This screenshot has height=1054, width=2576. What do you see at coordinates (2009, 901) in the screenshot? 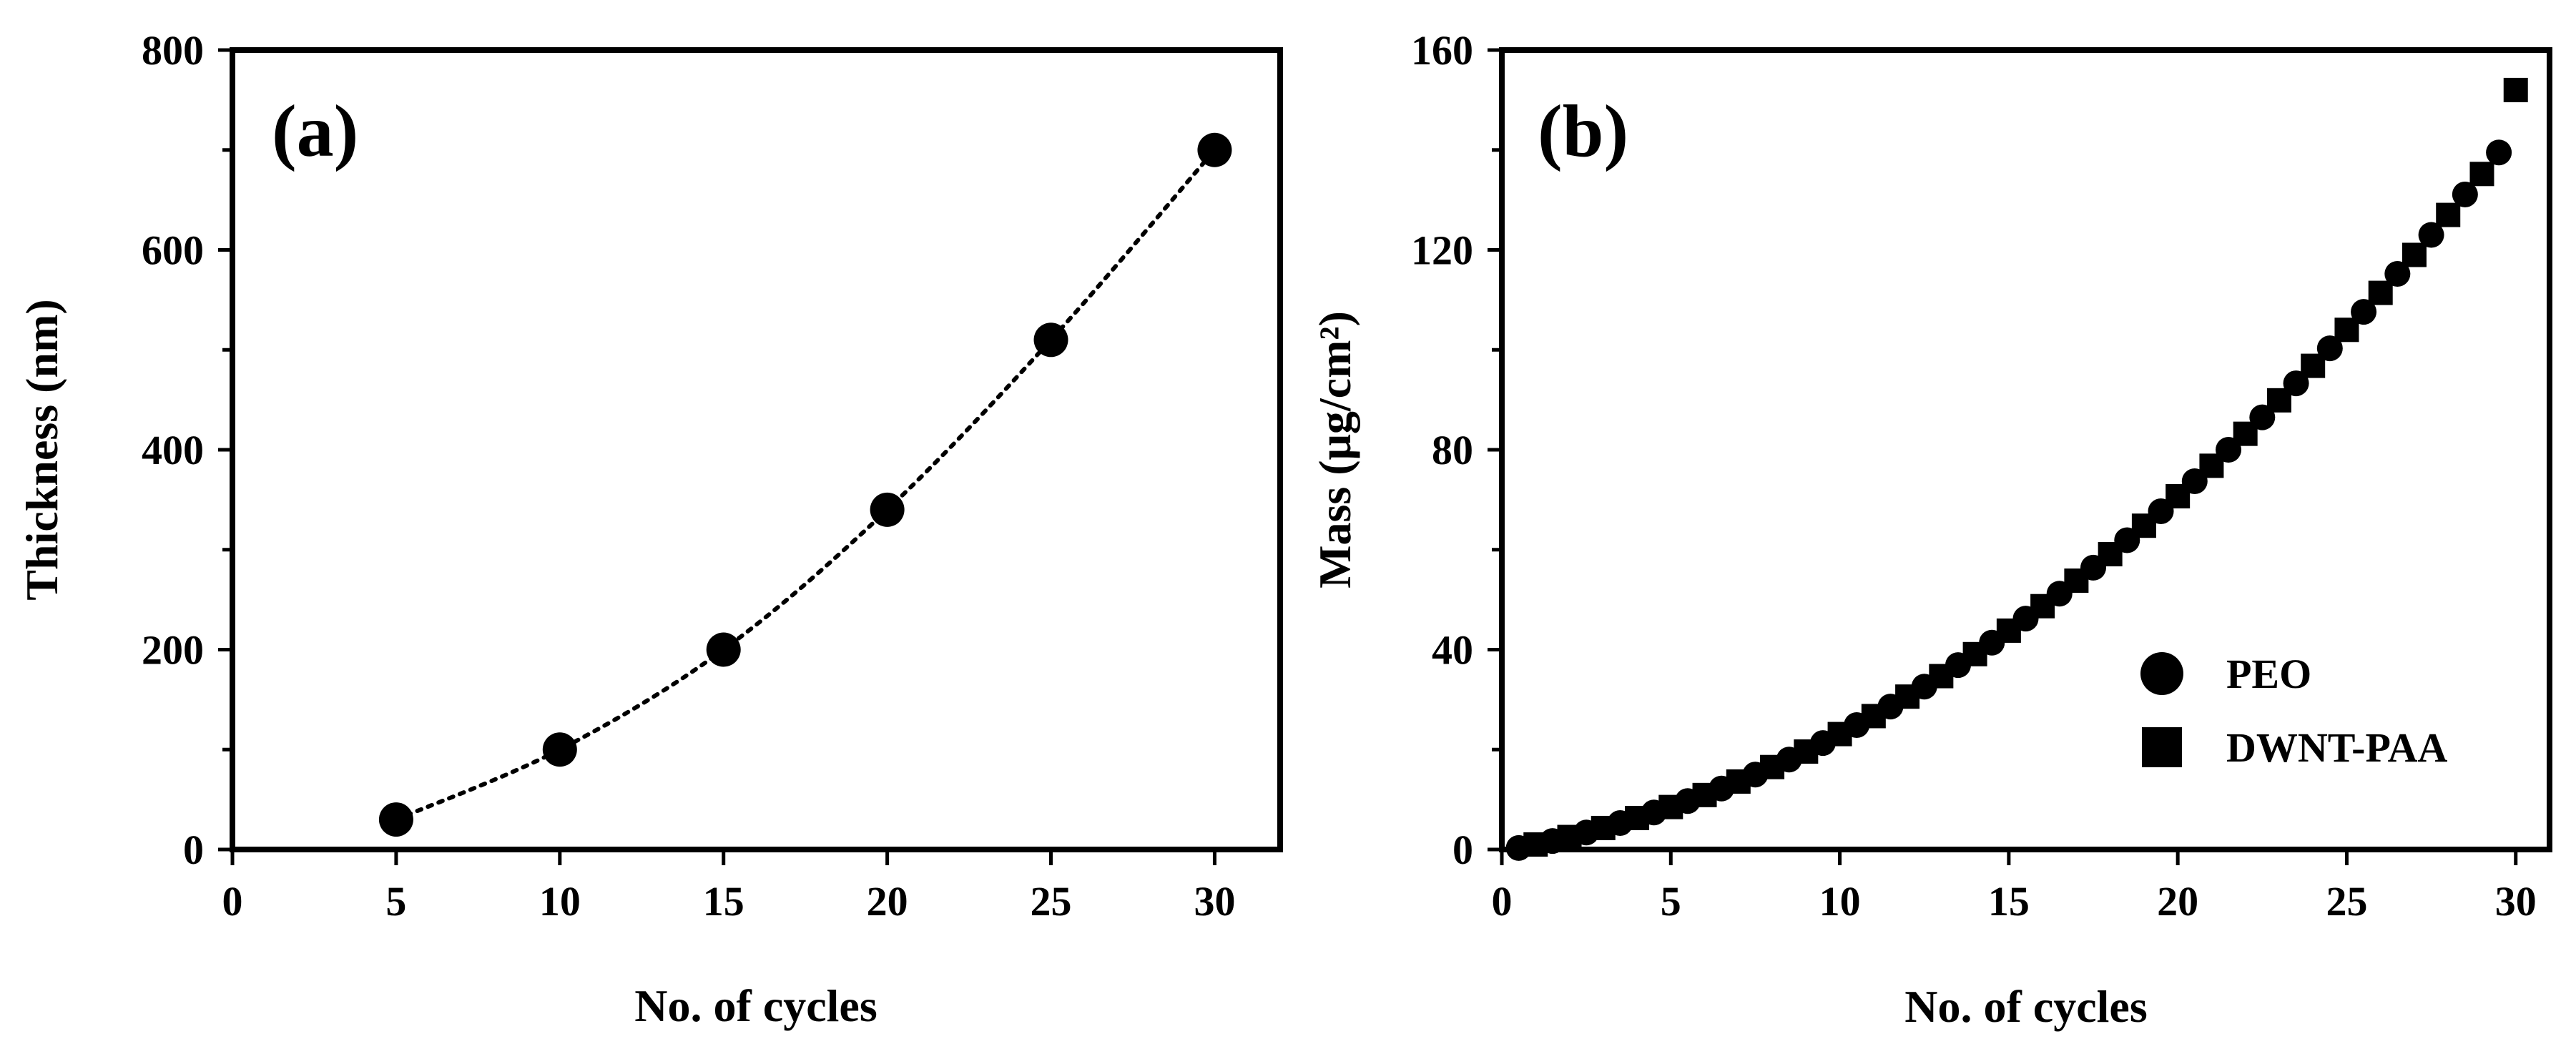
I see `panel-b-x-tick-label: 15` at bounding box center [2009, 901].